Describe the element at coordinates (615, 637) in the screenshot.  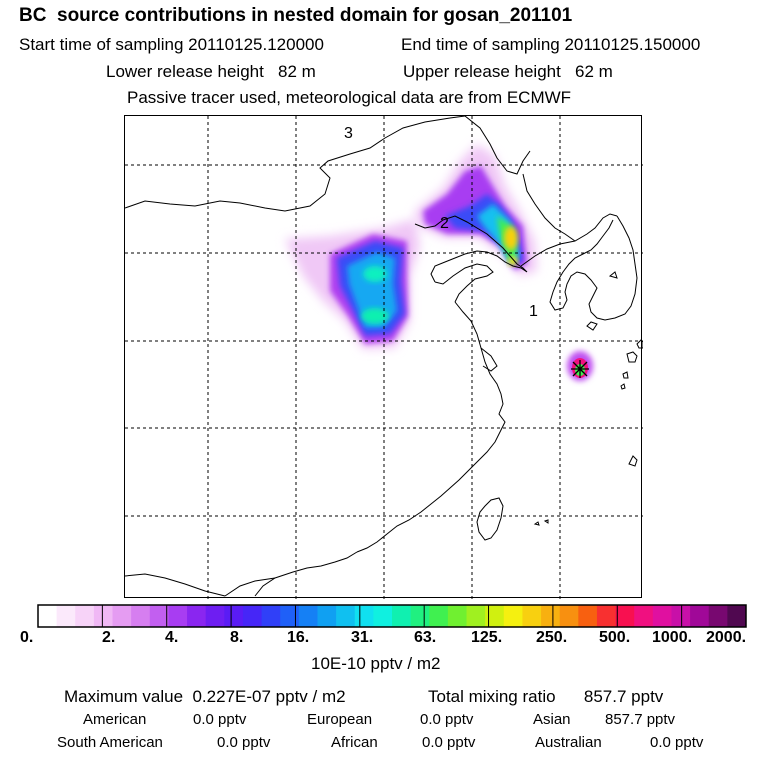
I see `colorbar-tick: 500.` at that location.